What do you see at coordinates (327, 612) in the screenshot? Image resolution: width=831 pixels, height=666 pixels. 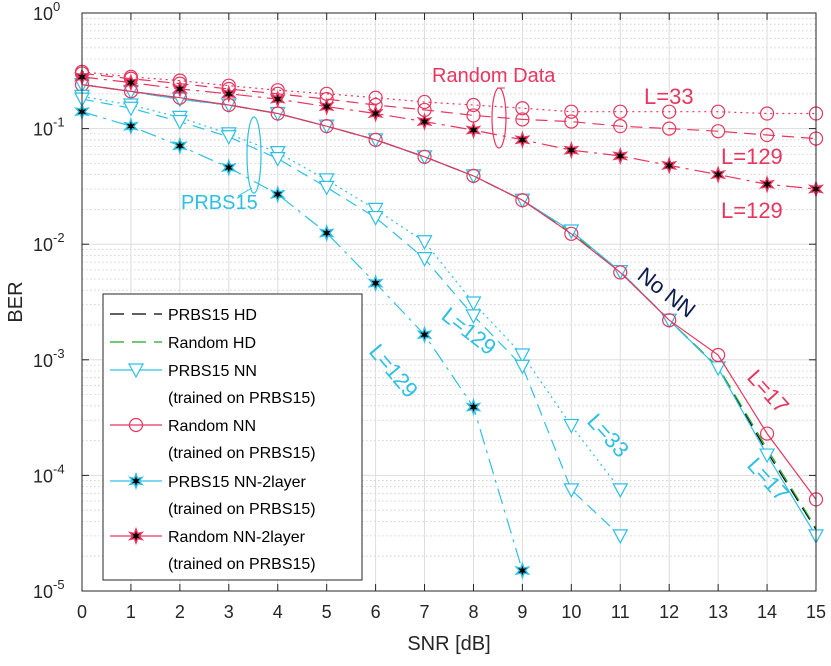 I see `x-tick-label: 5` at bounding box center [327, 612].